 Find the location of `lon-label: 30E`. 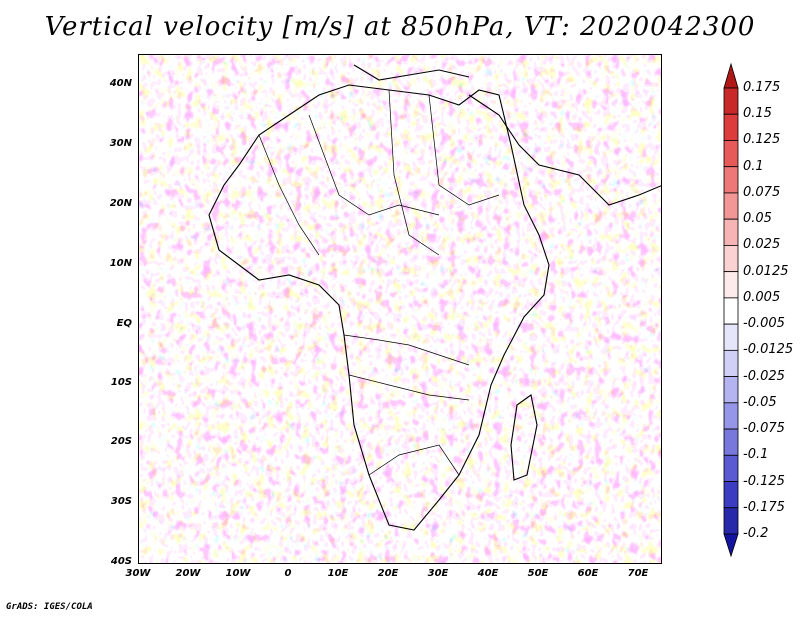

lon-label: 30E is located at coordinates (438, 573).